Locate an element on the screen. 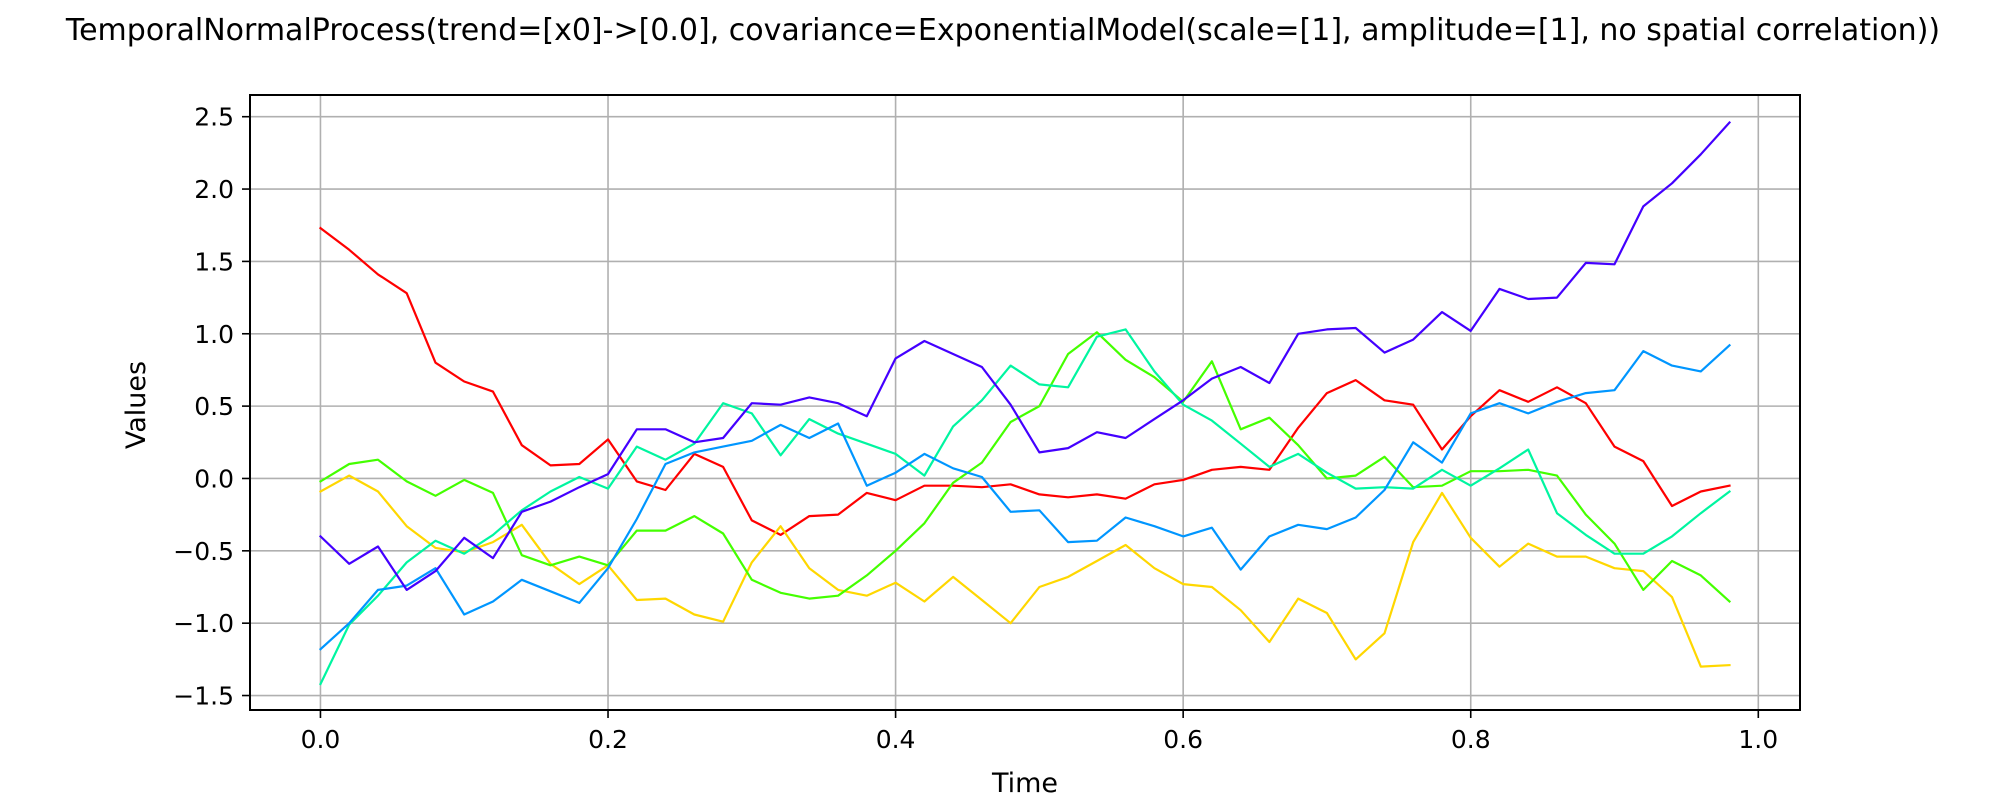 This screenshot has height=800, width=2000. x-tick-label: 1.0 is located at coordinates (1758, 739).